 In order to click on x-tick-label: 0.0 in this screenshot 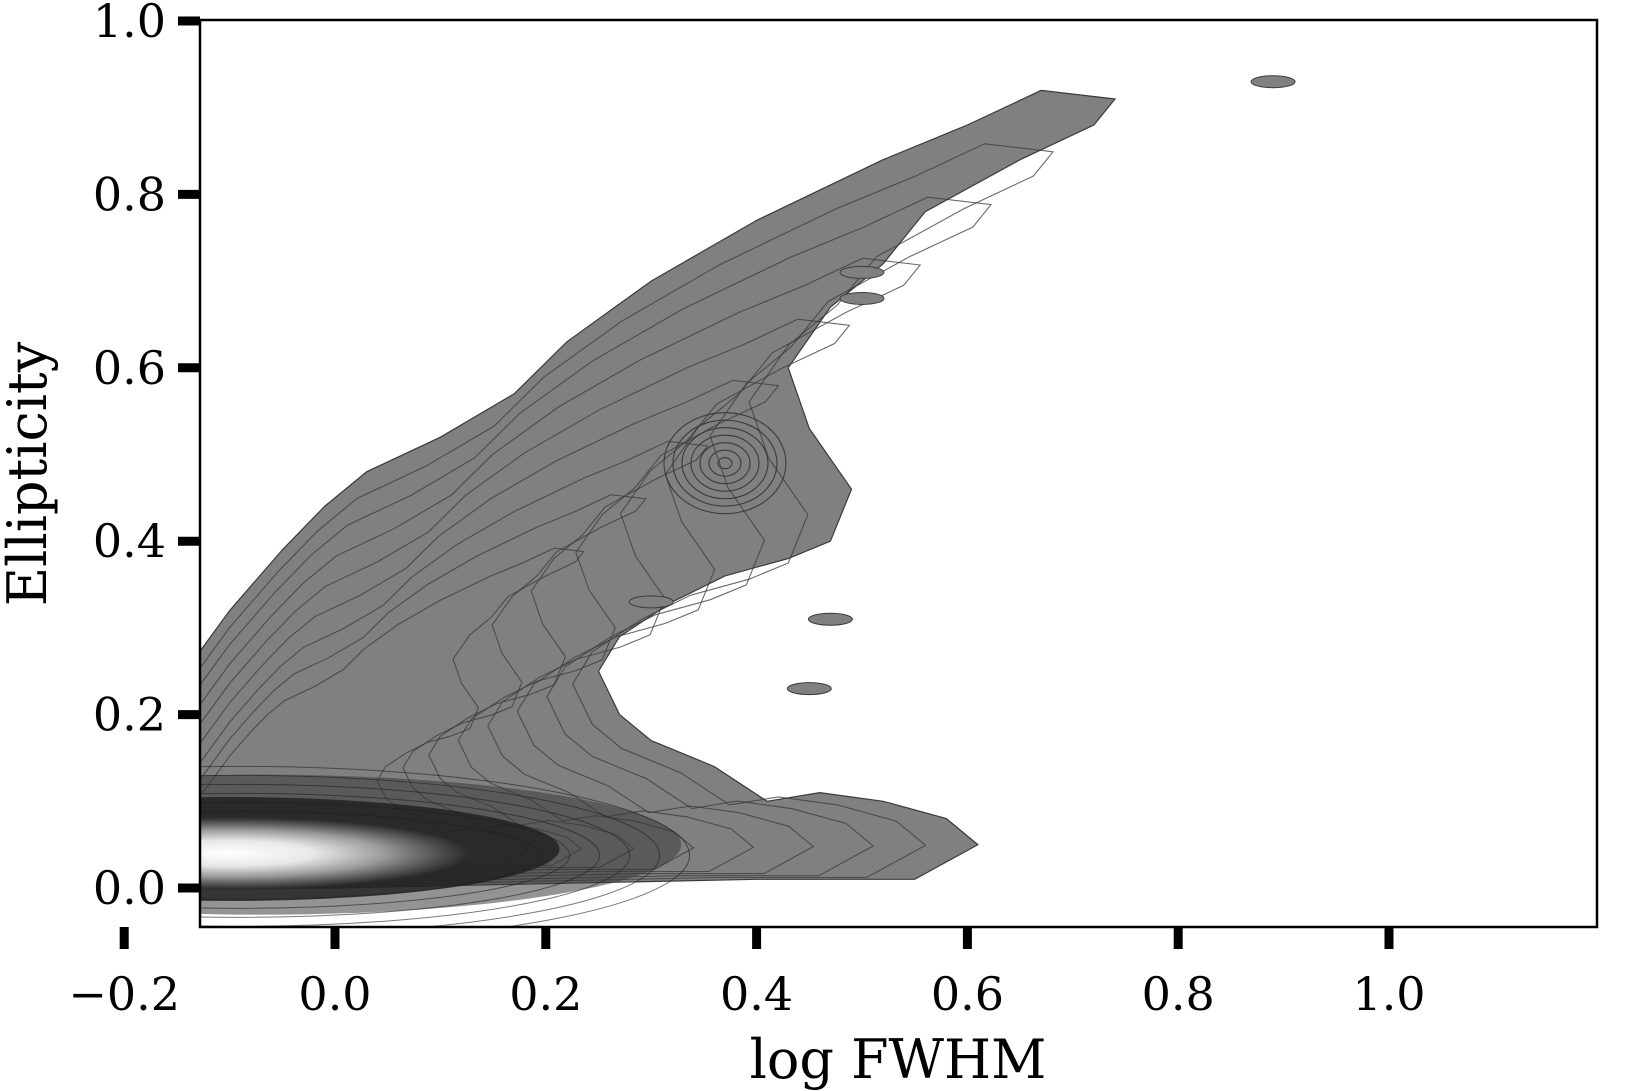, I will do `click(334, 994)`.